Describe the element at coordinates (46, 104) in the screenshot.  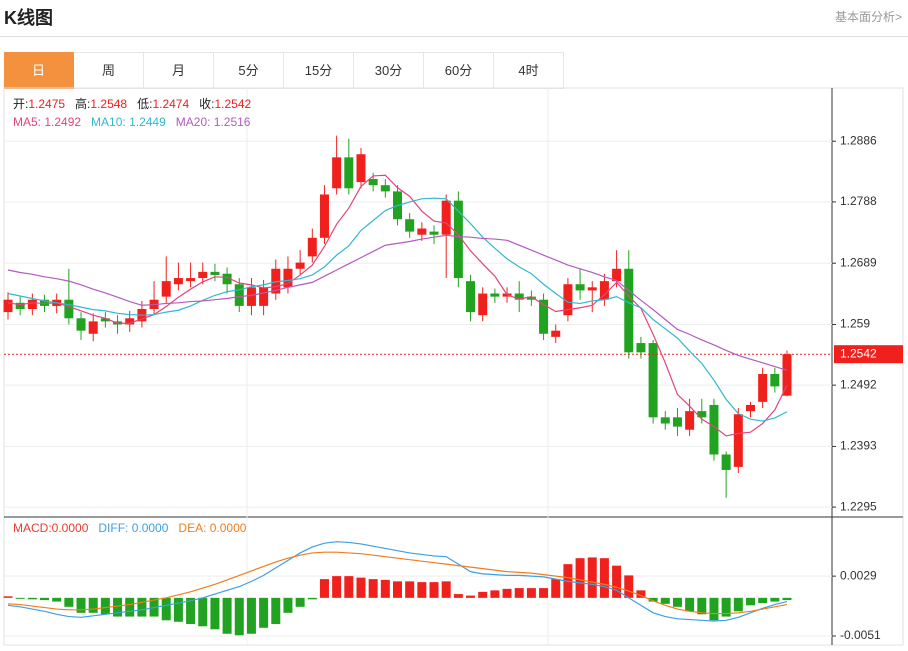
I see `legend-value: 1.2475` at that location.